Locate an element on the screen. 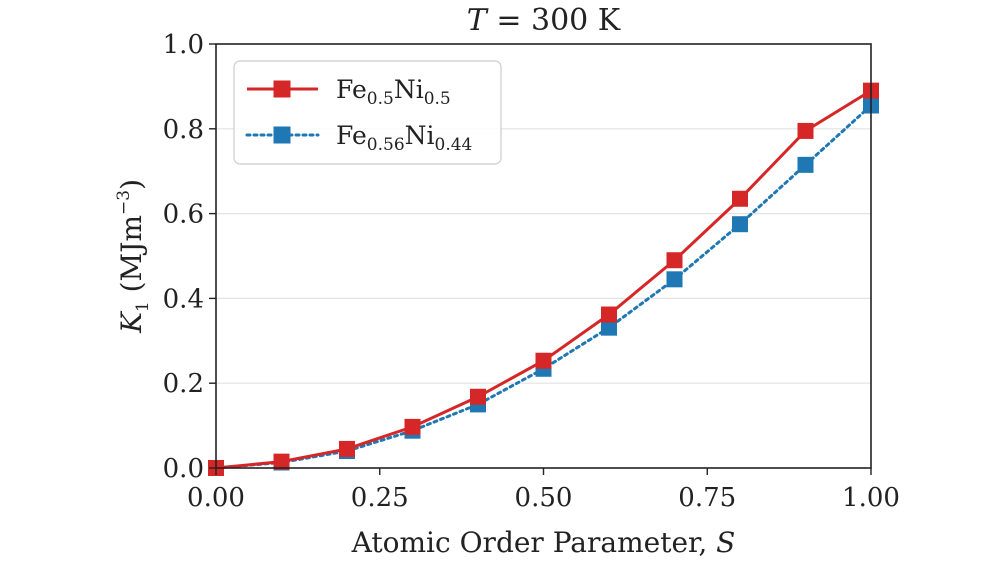  x-tick-label: 0.00 is located at coordinates (216, 498).